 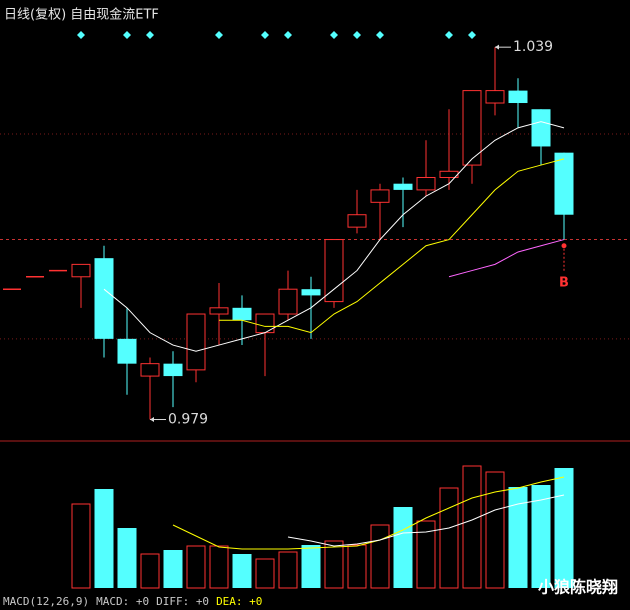 I want to click on footer-label: DIFF: +0, so click(x=182, y=601).